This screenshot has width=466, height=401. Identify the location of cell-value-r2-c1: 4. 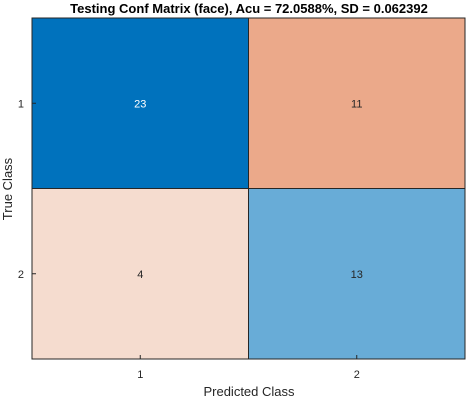
(140, 275).